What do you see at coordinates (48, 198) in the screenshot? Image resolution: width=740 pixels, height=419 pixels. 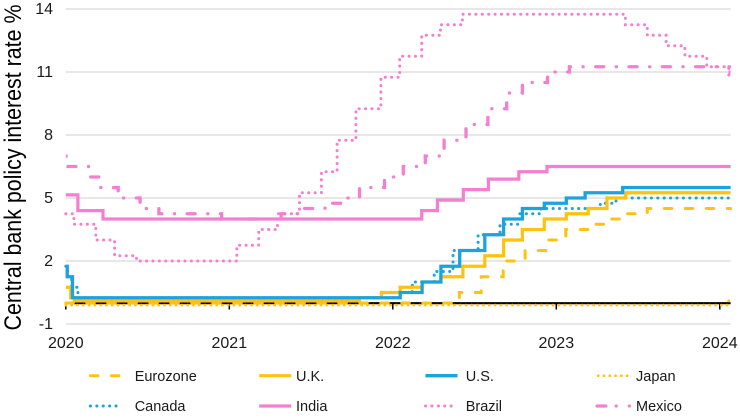 I see `svg-text: 5` at bounding box center [48, 198].